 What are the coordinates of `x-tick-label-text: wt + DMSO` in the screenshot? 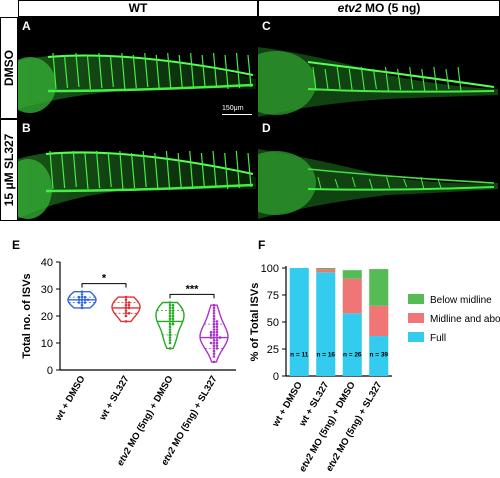 It's located at (70, 399).